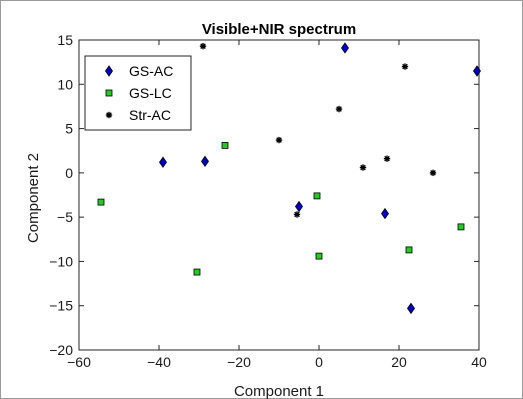  What do you see at coordinates (159, 362) in the screenshot?
I see `x-tick-label: −40` at bounding box center [159, 362].